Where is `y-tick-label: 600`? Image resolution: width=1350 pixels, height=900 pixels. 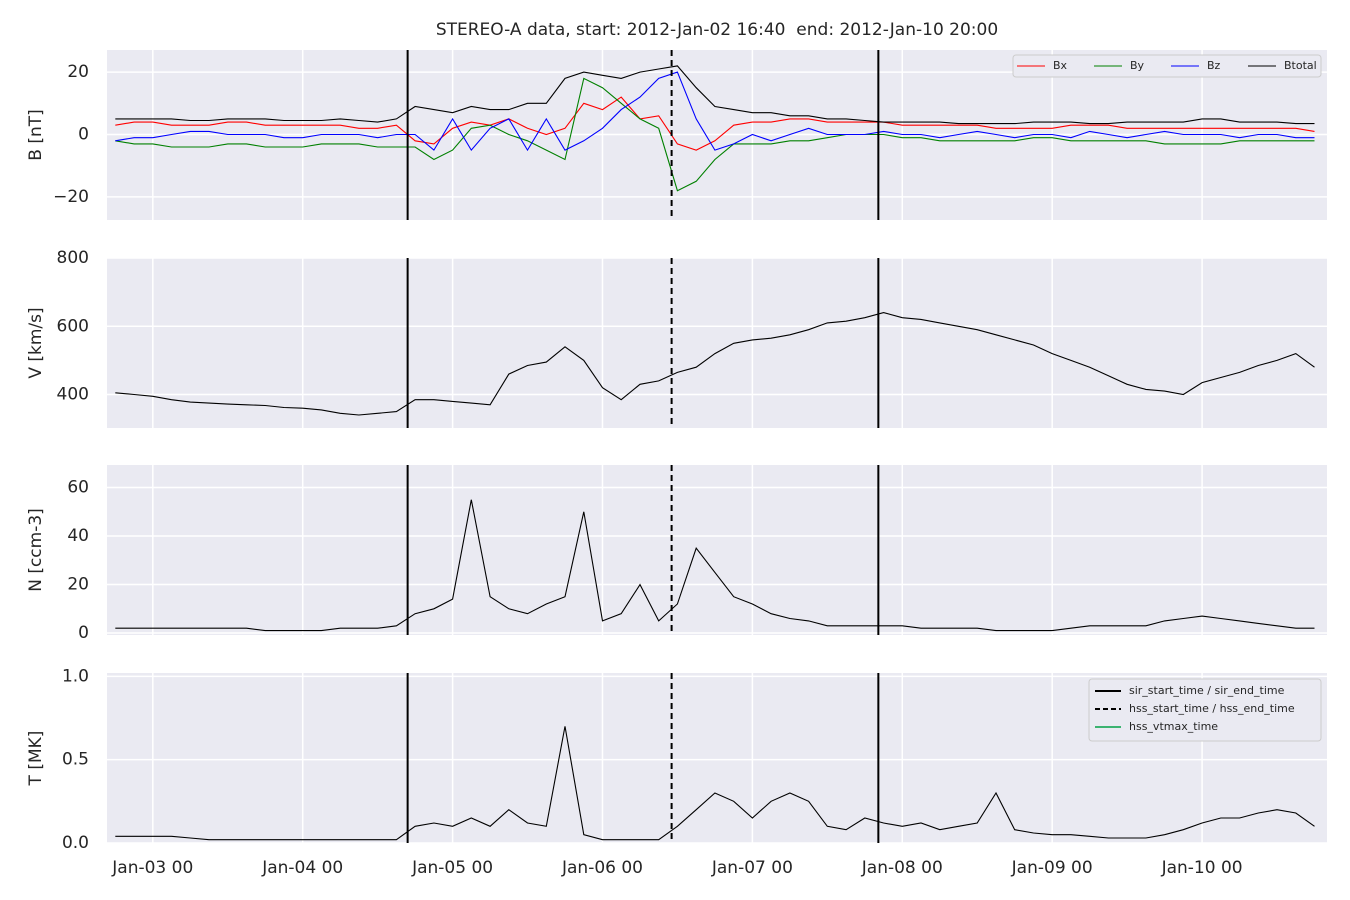 y-tick-label: 600 is located at coordinates (73, 326).